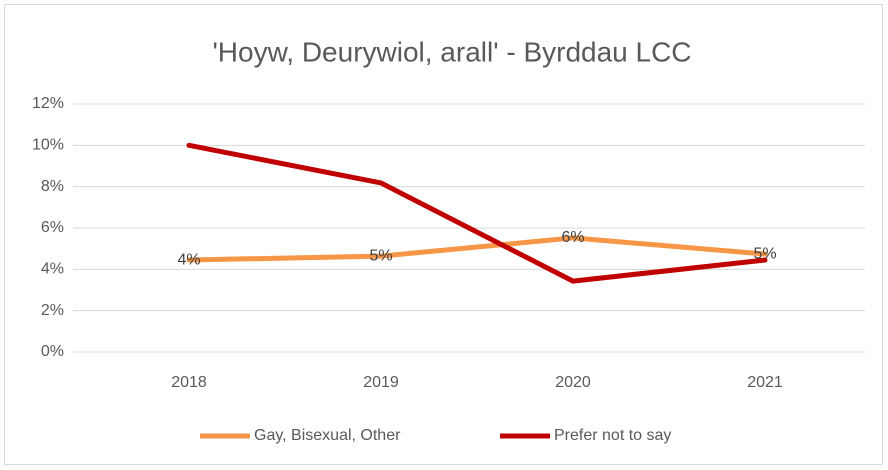  Describe the element at coordinates (381, 382) in the screenshot. I see `x-tick-label: 2019` at that location.